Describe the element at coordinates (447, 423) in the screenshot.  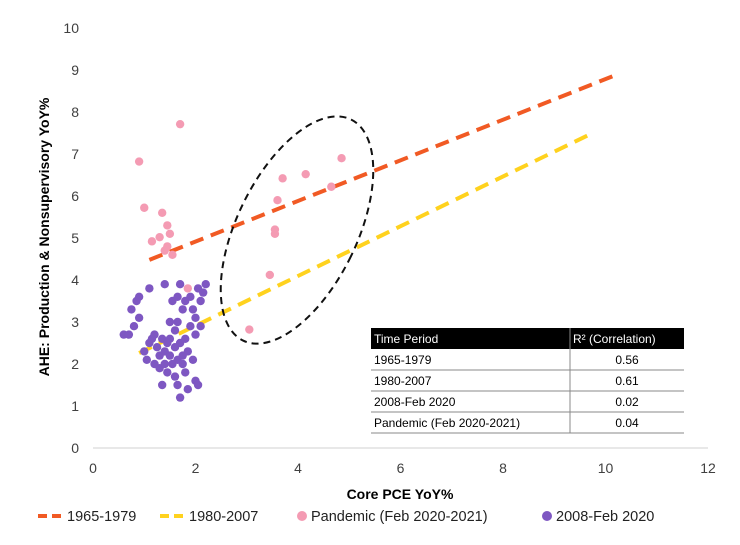
I see `table-cell: Pandemic (Feb 2020-2021)` at that location.